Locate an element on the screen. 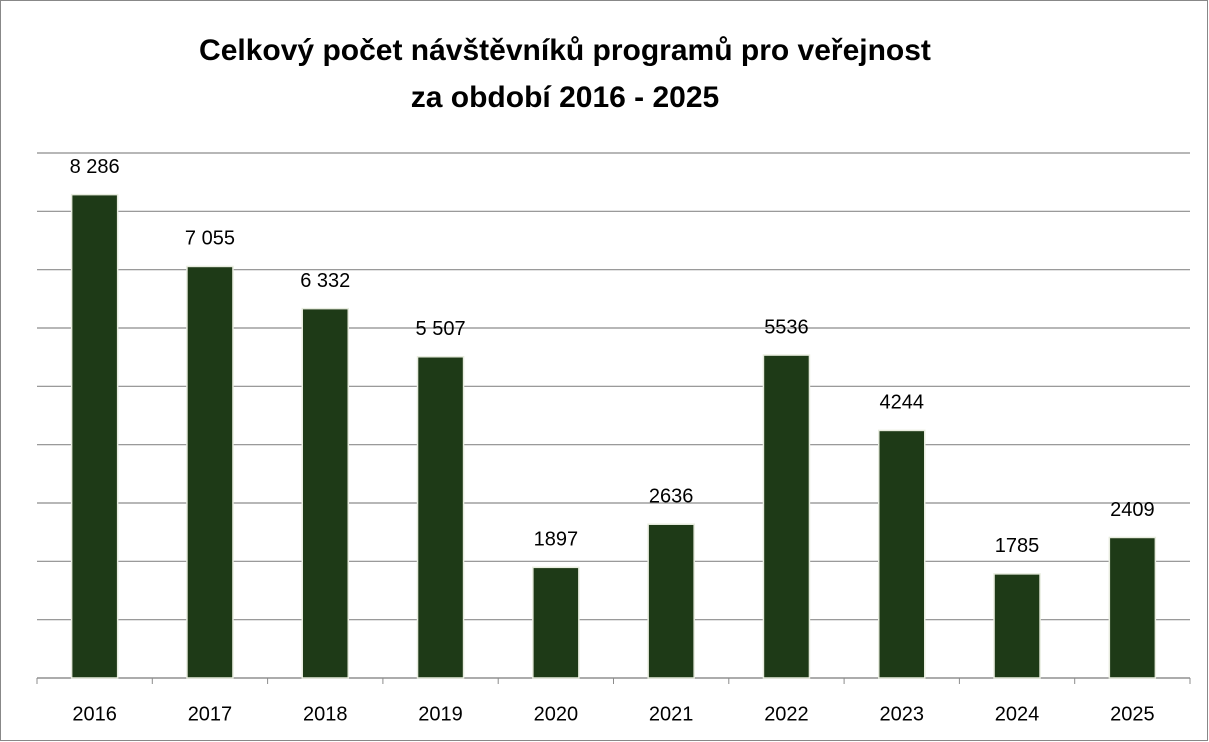 The height and width of the screenshot is (742, 1209). x-tick-label: 2020 is located at coordinates (556, 714).